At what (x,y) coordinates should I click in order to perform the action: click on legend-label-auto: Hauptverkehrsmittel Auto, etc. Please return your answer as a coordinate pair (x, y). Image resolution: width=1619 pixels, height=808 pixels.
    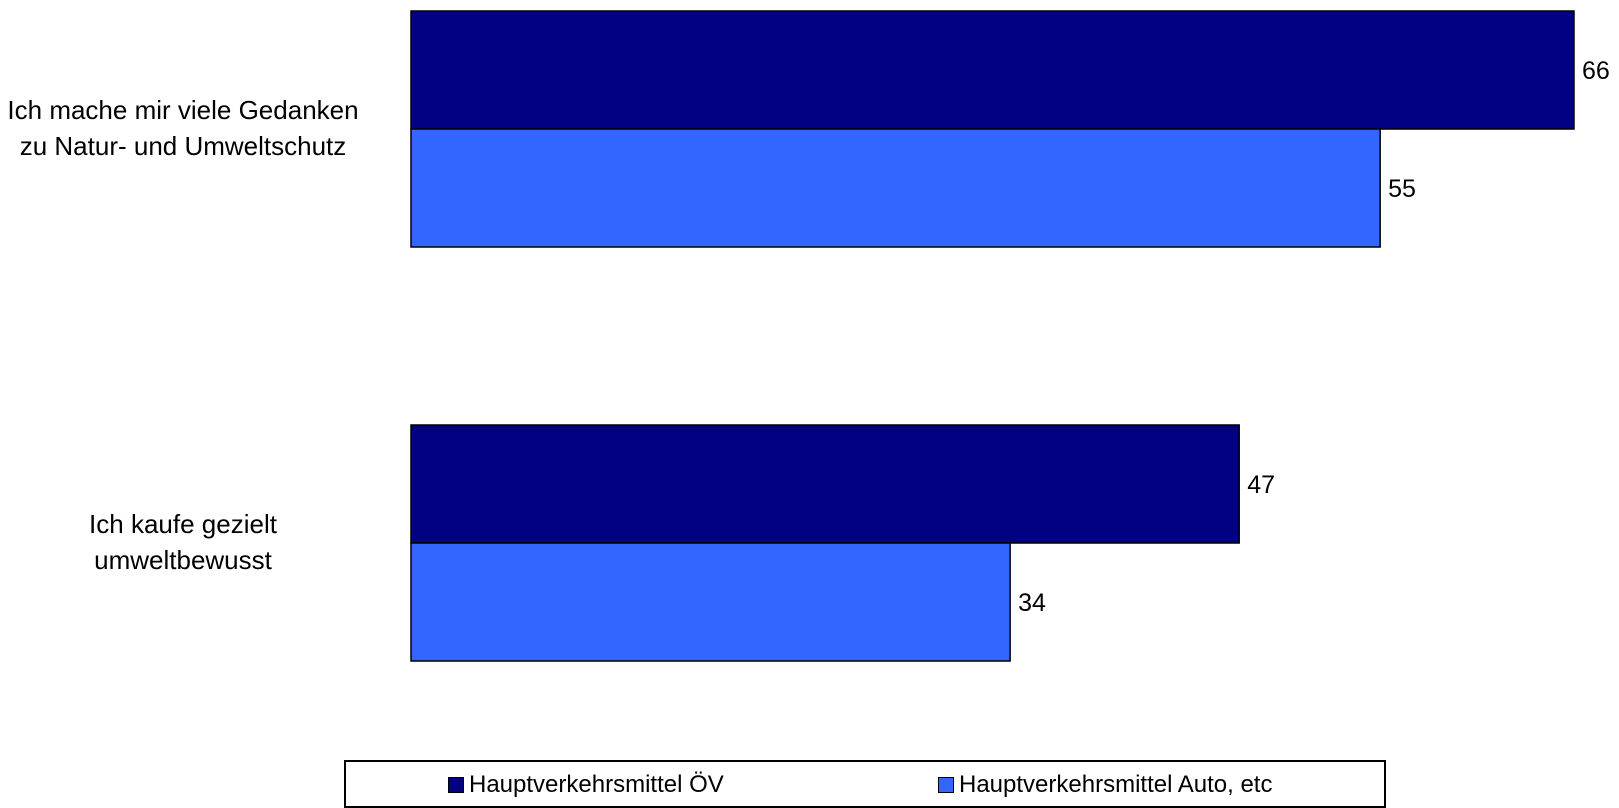
    Looking at the image, I should click on (1116, 784).